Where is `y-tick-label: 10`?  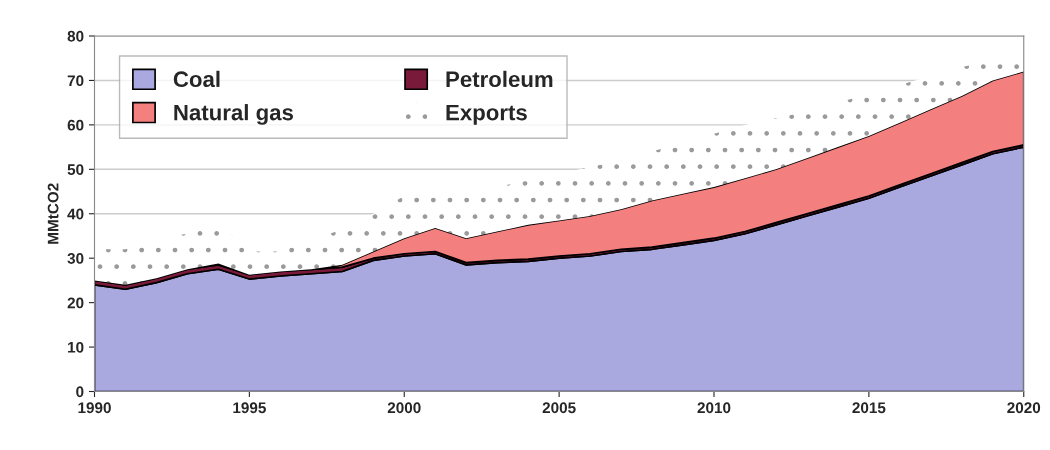 y-tick-label: 10 is located at coordinates (76, 347).